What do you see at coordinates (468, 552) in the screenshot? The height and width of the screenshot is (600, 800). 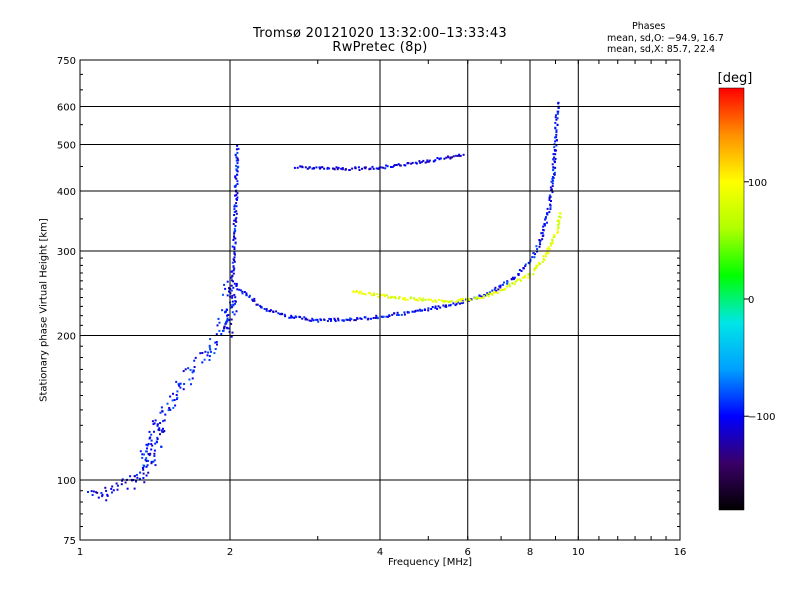 I see `x-tick-label: 6` at bounding box center [468, 552].